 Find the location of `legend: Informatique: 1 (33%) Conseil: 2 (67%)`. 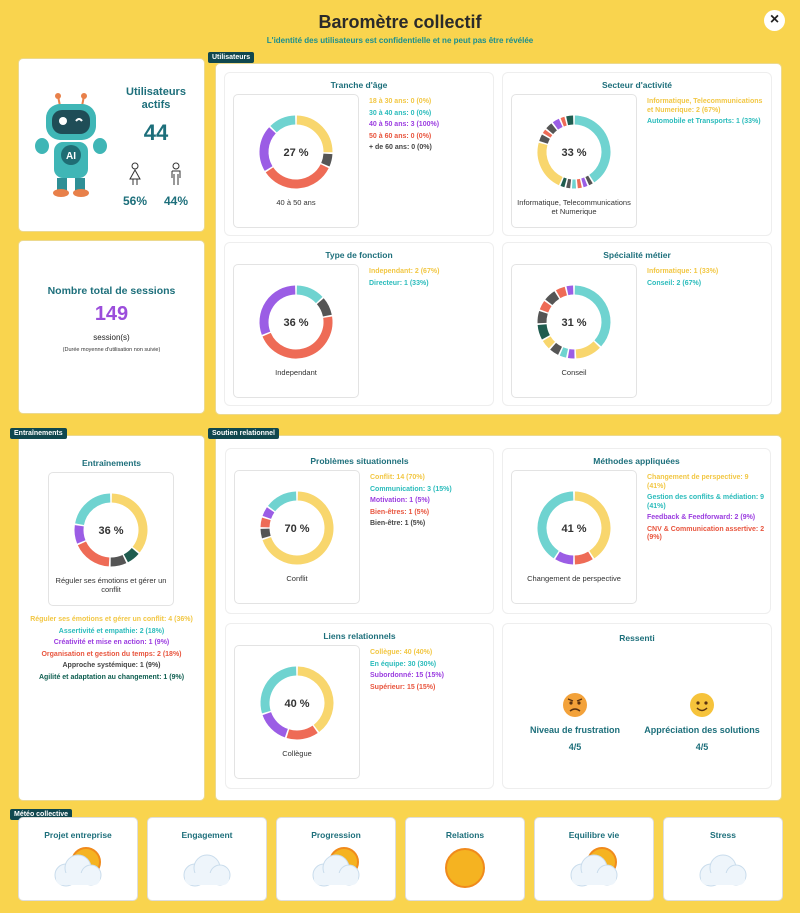

legend: Informatique: 1 (33%) Conseil: 2 (67%) is located at coordinates (706, 279).